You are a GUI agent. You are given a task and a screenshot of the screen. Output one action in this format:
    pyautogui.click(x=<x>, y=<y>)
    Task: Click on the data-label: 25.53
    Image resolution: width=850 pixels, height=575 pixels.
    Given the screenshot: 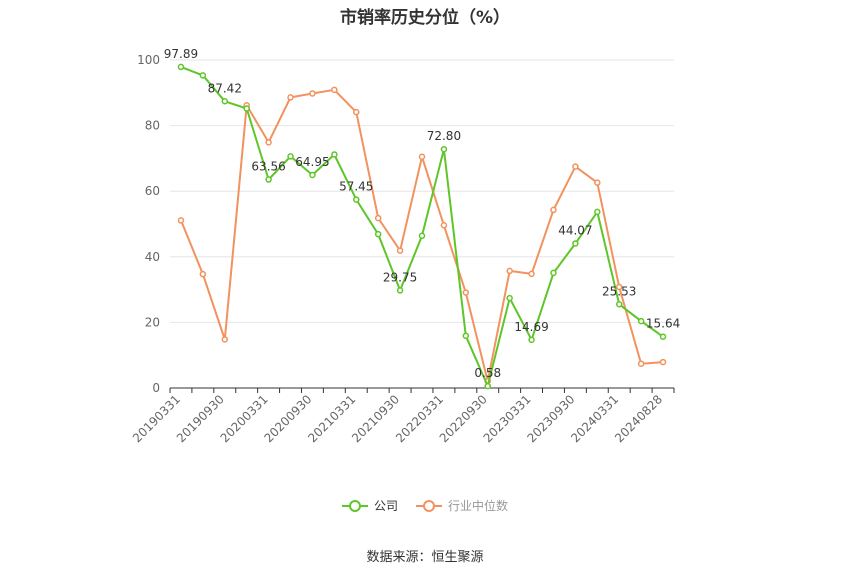 What is the action you would take?
    pyautogui.click(x=619, y=291)
    